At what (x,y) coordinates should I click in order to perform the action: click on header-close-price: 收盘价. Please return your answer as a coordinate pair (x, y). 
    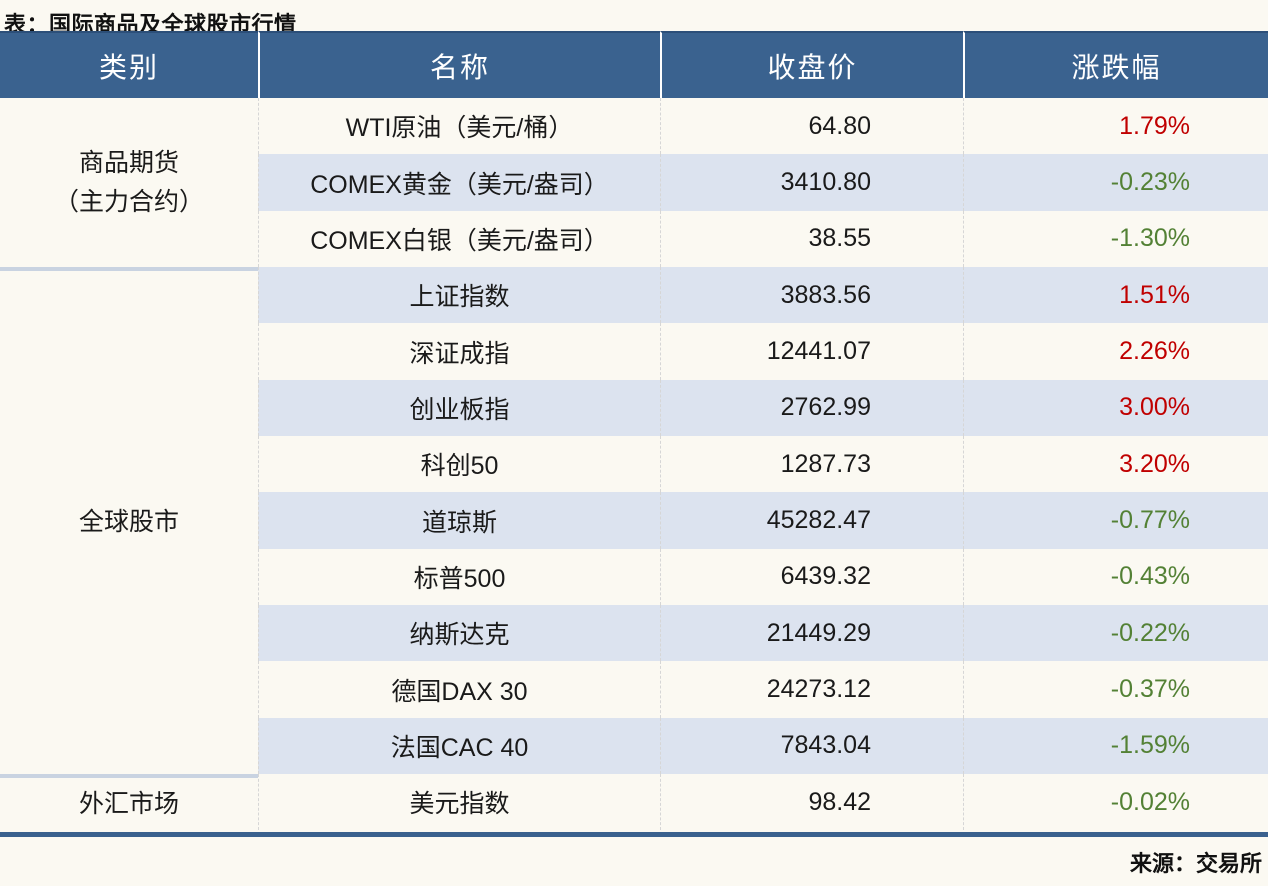
    Looking at the image, I should click on (811, 64).